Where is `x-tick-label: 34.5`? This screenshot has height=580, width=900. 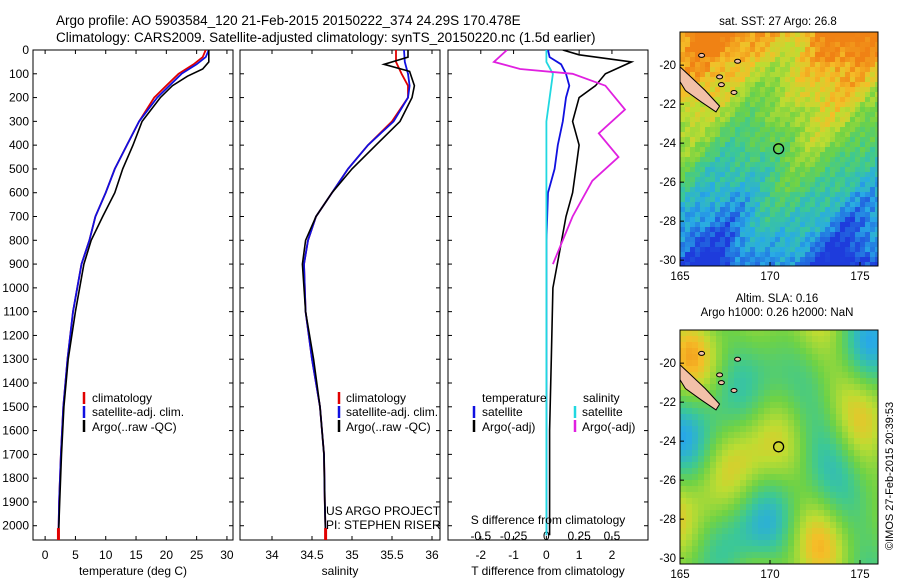 x-tick-label: 34.5 is located at coordinates (312, 555).